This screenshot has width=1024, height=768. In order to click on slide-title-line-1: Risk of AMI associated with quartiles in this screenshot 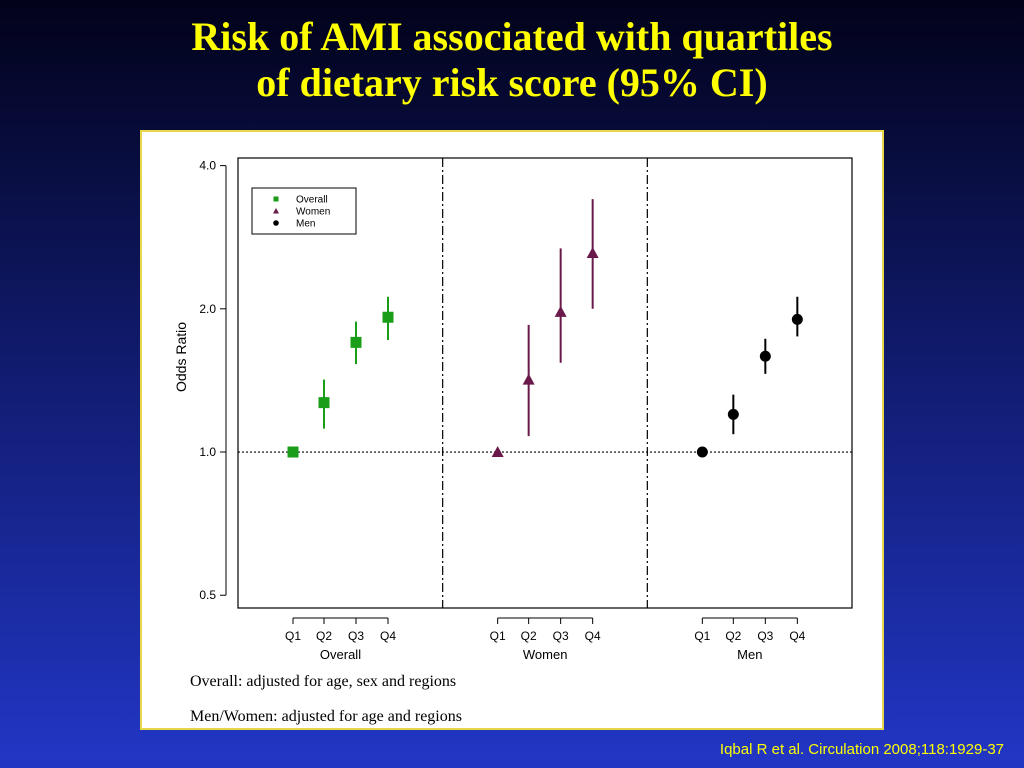, I will do `click(512, 36)`.